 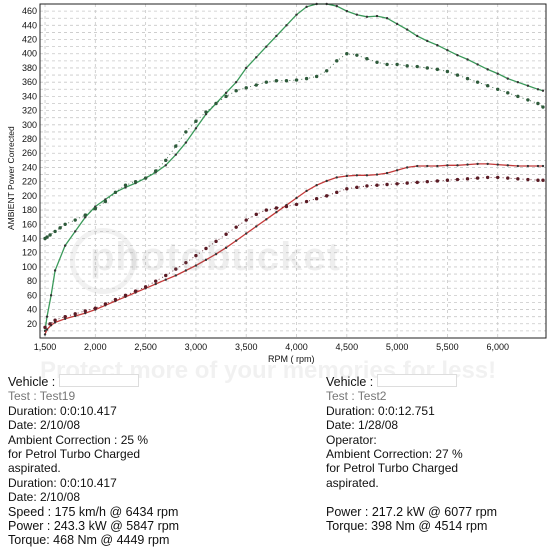 What do you see at coordinates (392, 468) in the screenshot?
I see `right-ambient-2: for Petrol Turbo Charged` at bounding box center [392, 468].